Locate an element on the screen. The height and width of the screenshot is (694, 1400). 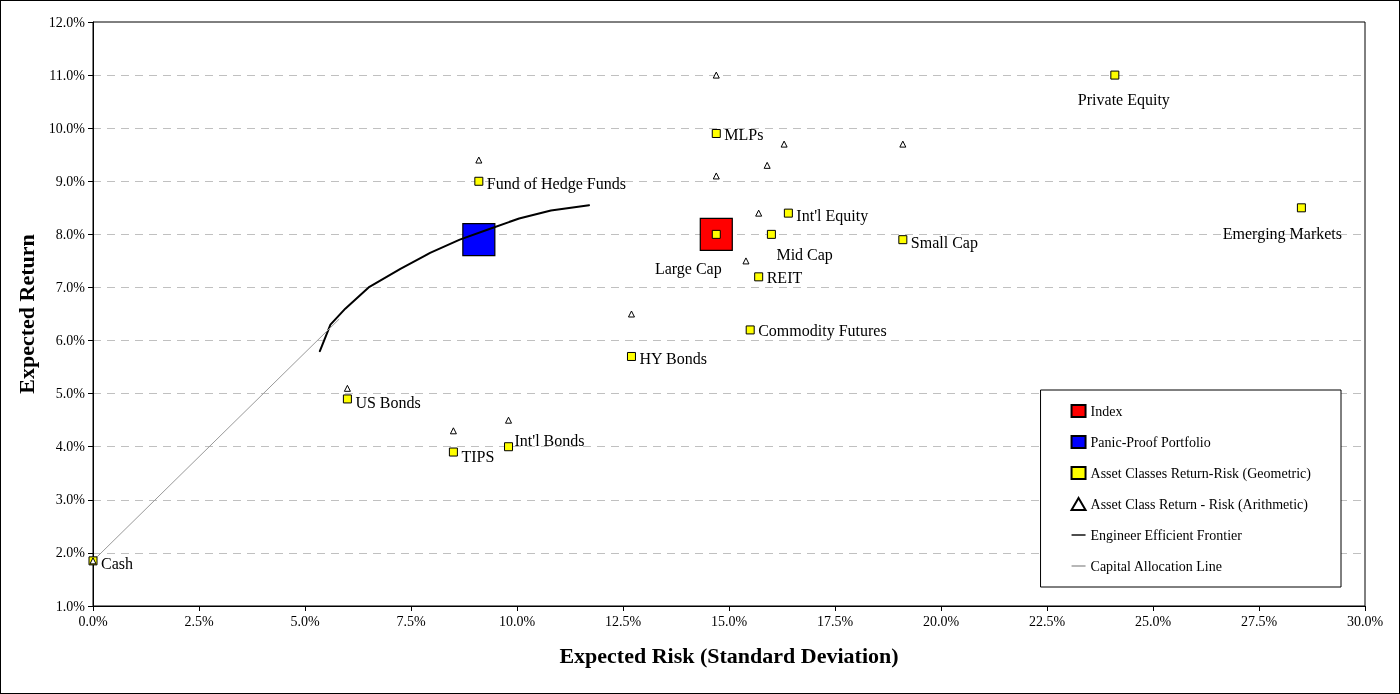
x-tick-label: 22.5% is located at coordinates (1047, 621).